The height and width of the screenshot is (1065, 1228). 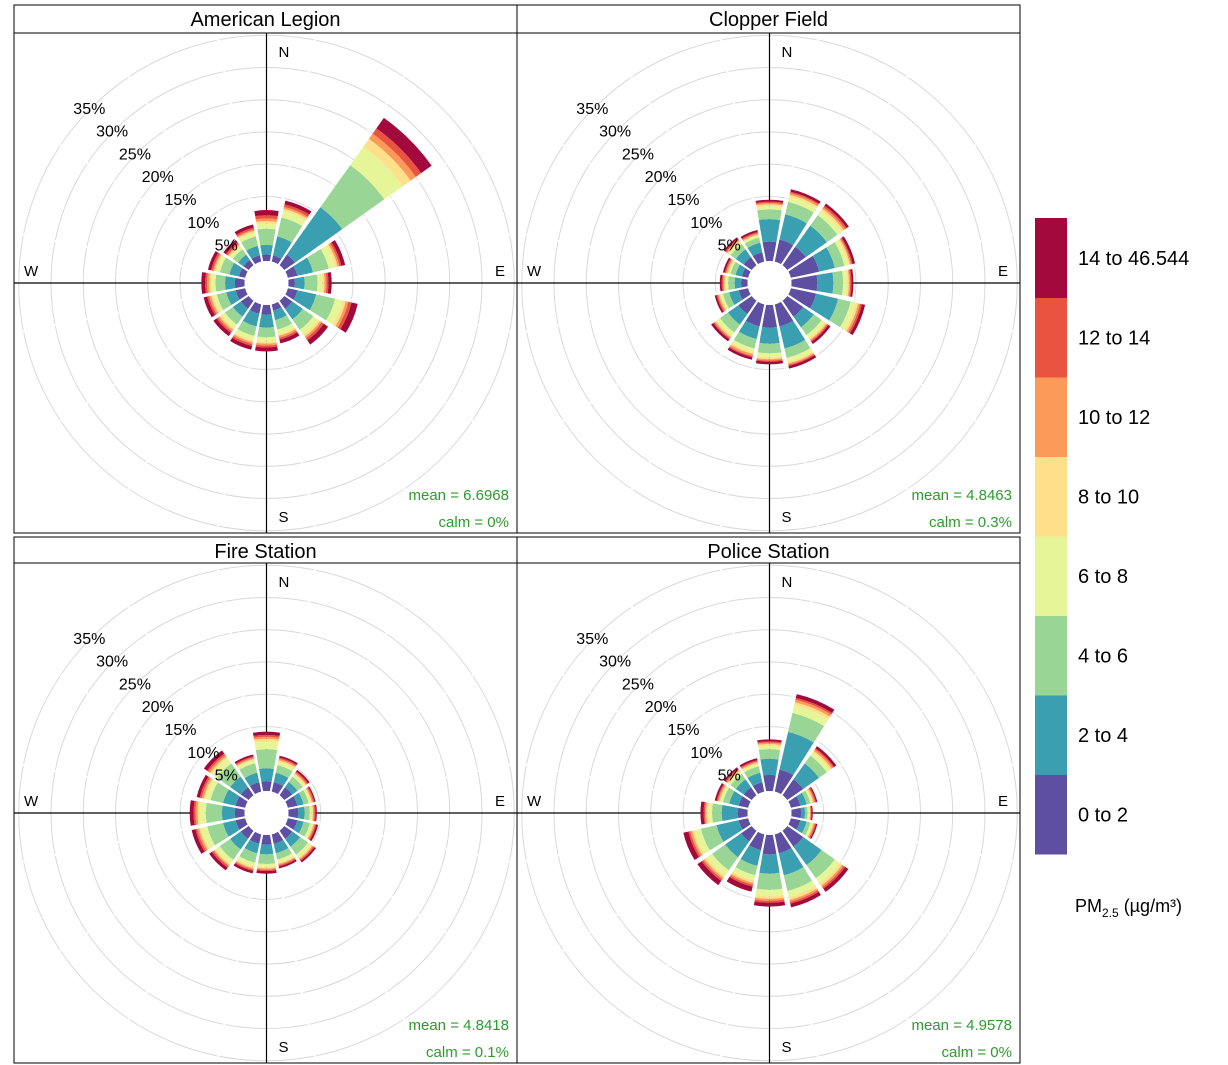 I want to click on ring-tick-label: 15%, so click(x=181, y=730).